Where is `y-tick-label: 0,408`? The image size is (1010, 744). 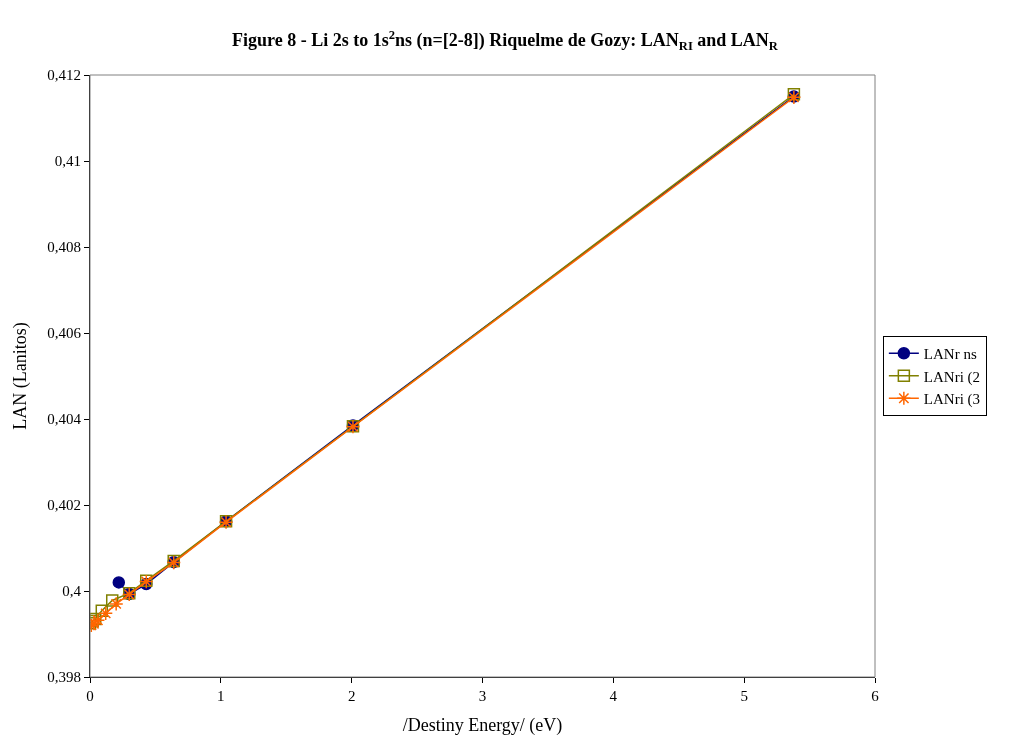 y-tick-label: 0,408 is located at coordinates (64, 247).